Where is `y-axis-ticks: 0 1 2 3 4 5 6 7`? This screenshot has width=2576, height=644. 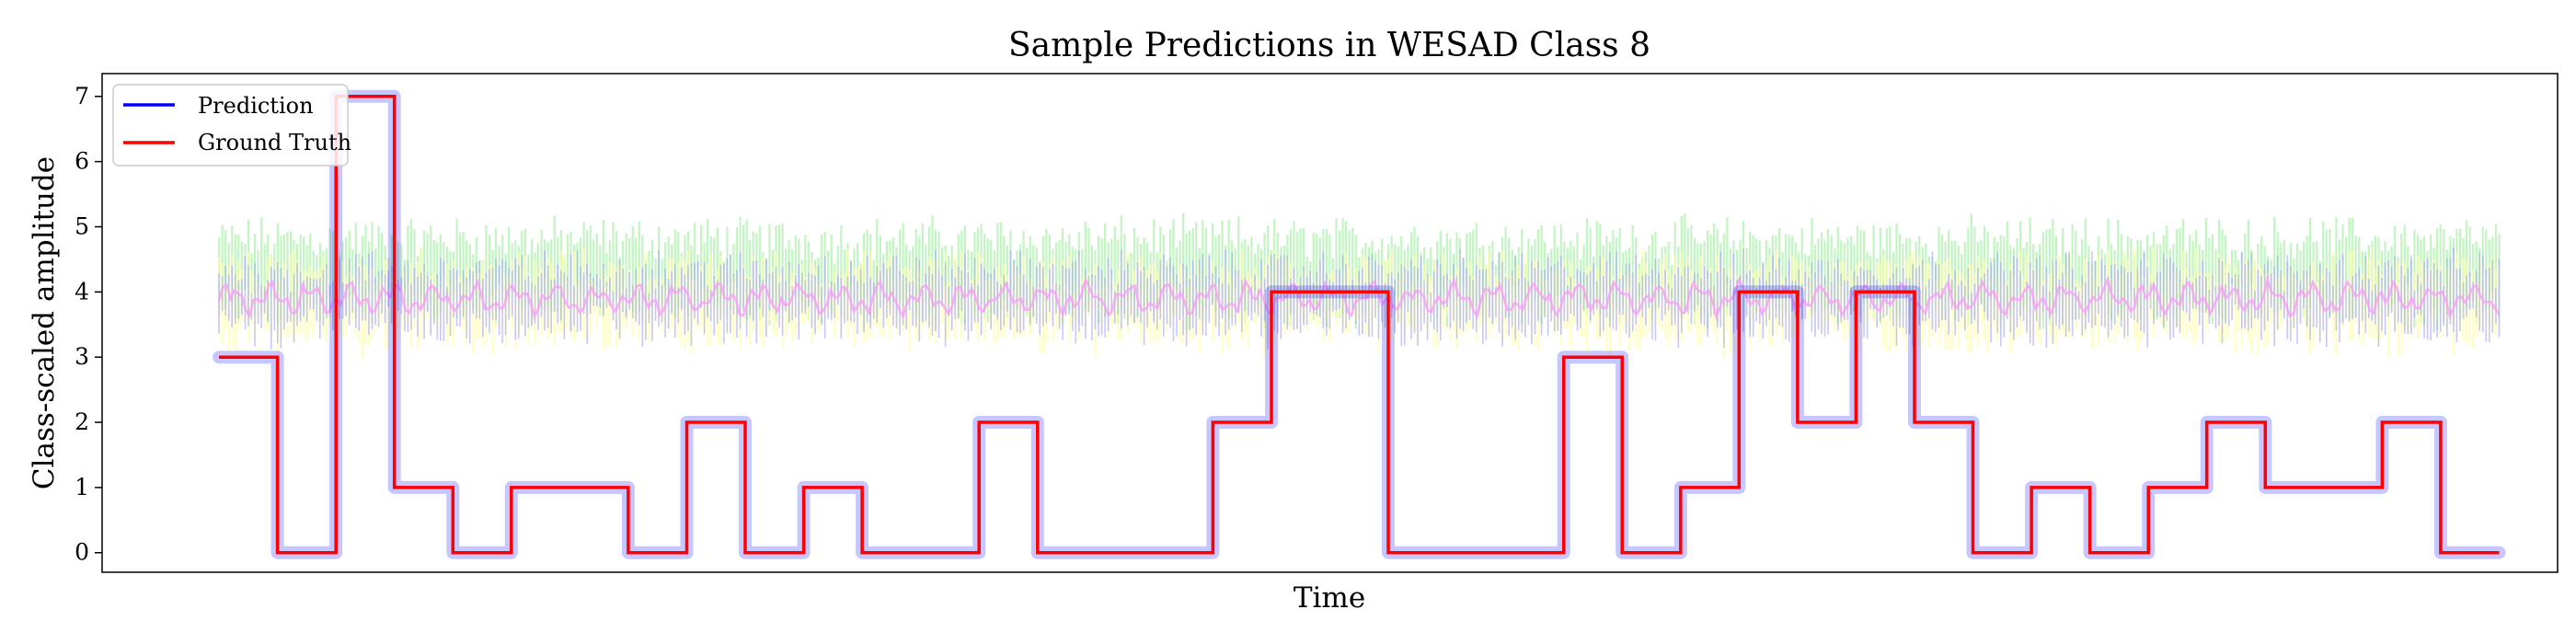
y-axis-ticks: 0 1 2 3 4 5 6 7 is located at coordinates (88, 324).